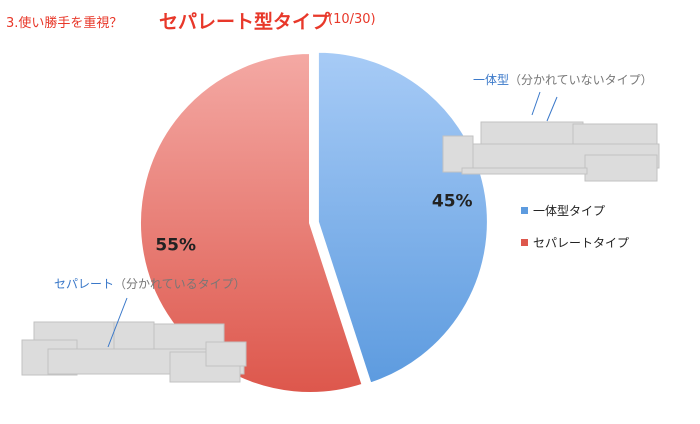  I want to click on pie-data-label-one-piece: 45%, so click(452, 201).